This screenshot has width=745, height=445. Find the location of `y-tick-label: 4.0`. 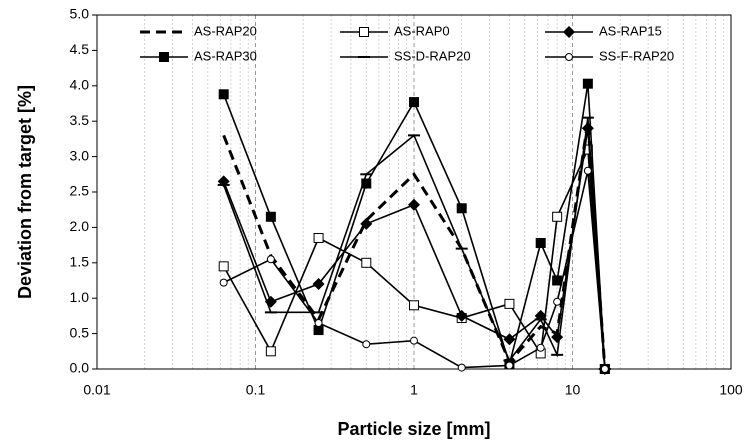

y-tick-label: 4.0 is located at coordinates (80, 85).